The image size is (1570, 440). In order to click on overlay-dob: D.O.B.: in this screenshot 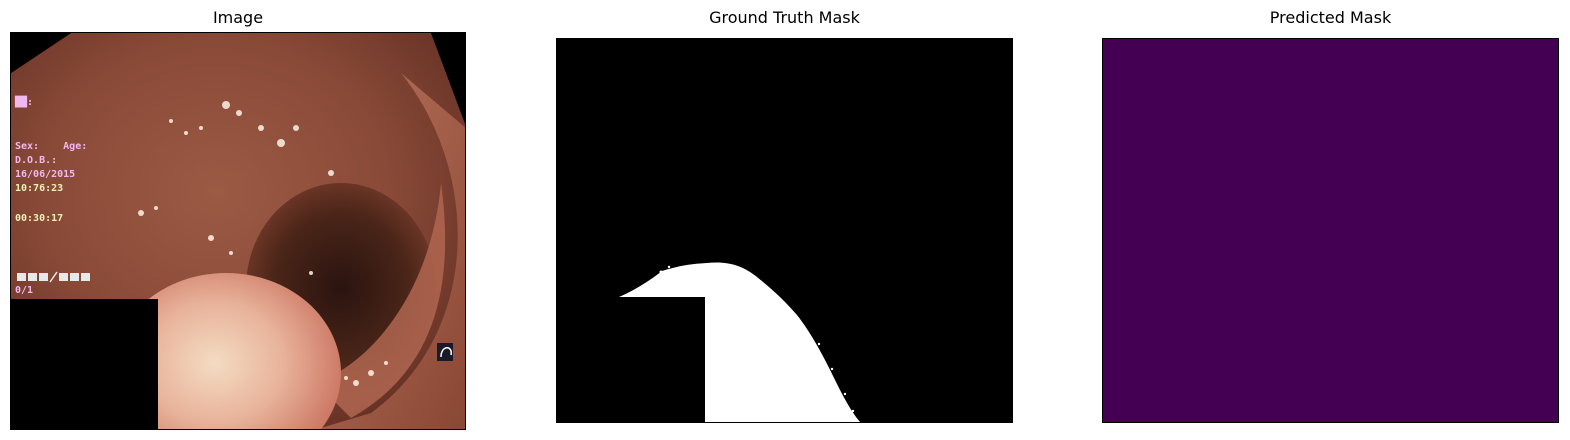, I will do `click(36, 161)`.